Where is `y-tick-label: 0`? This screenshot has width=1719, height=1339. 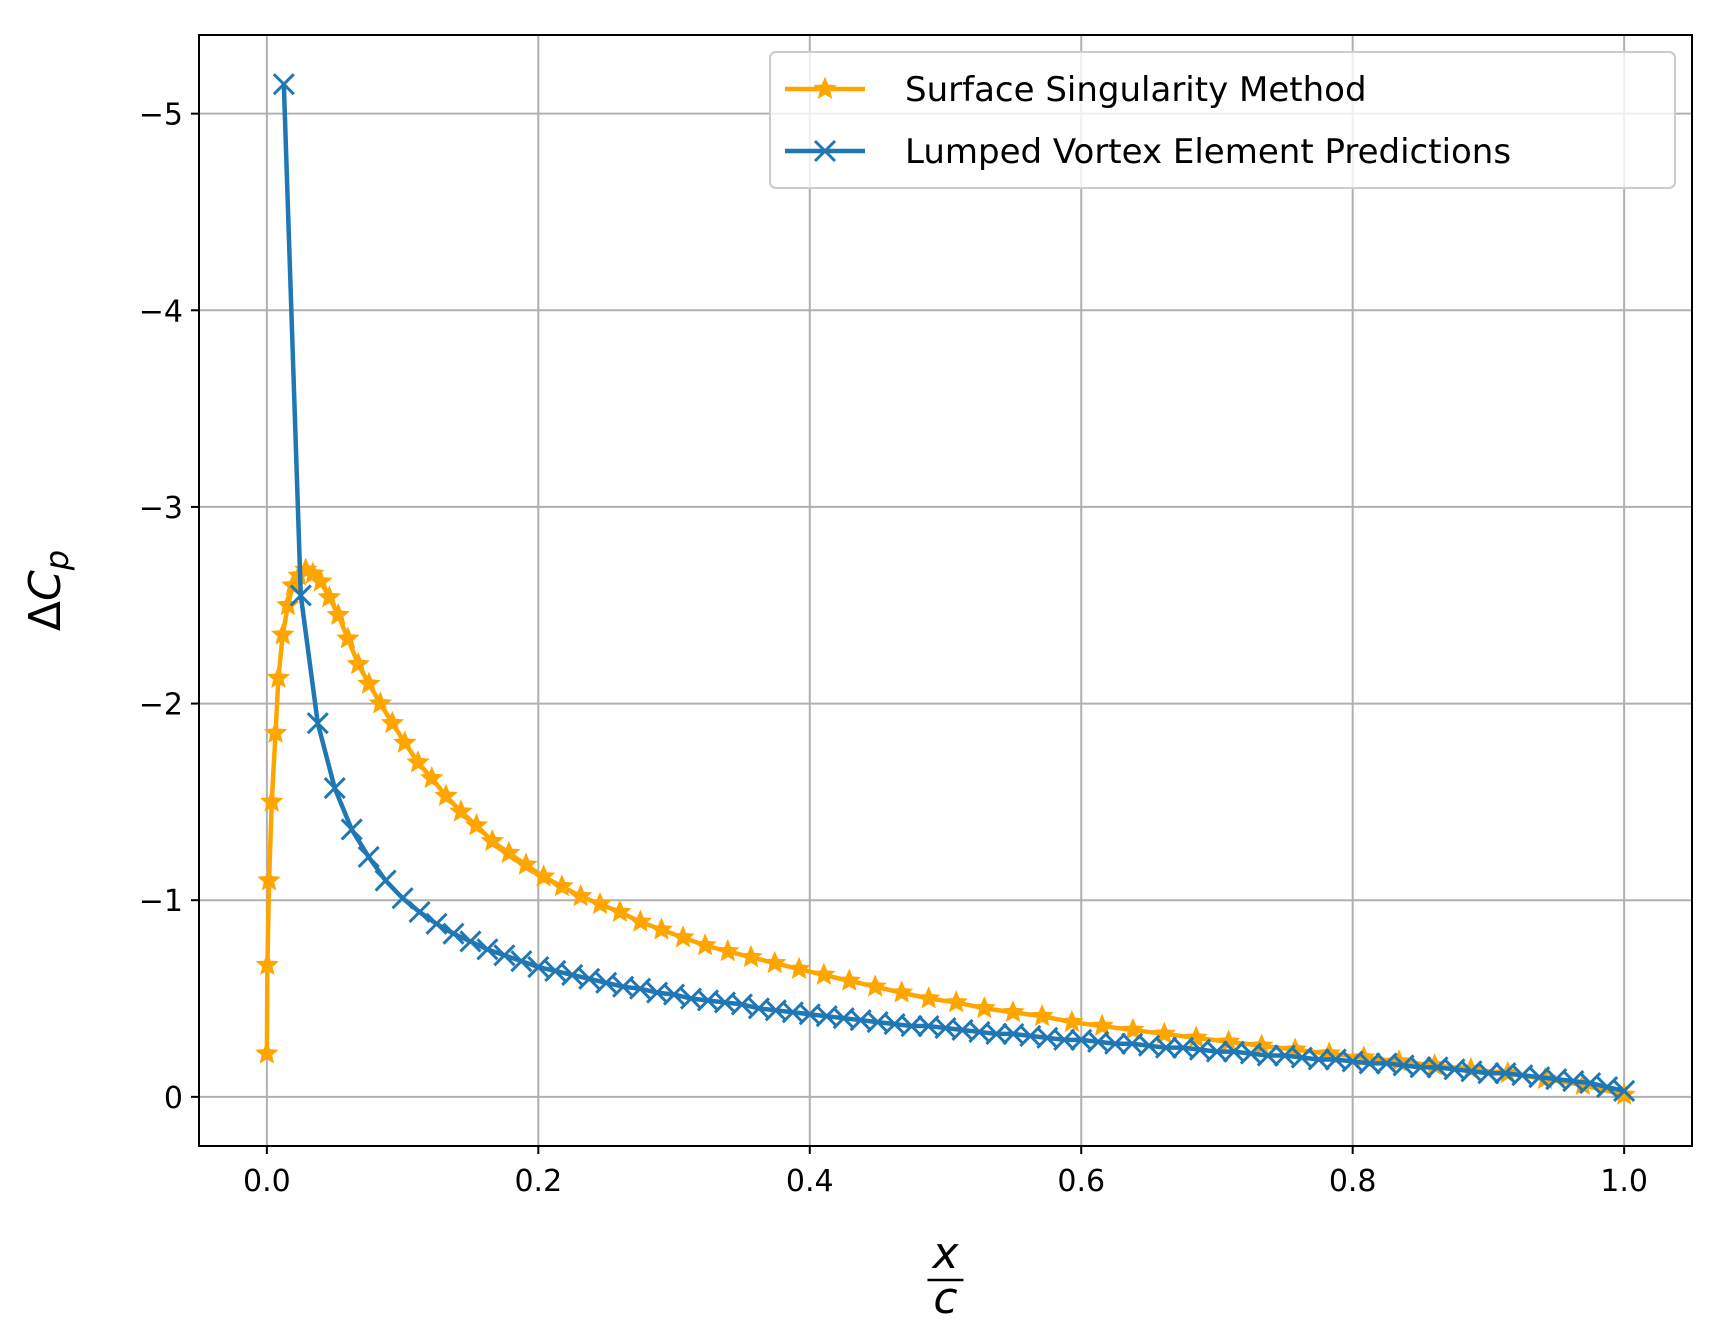 y-tick-label: 0 is located at coordinates (173, 1098).